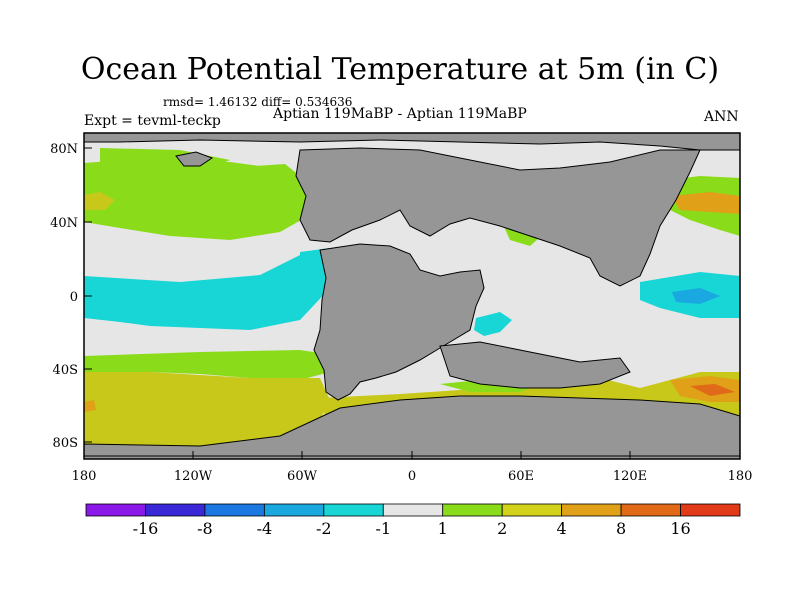  What do you see at coordinates (680, 528) in the screenshot?
I see `colorbar-label: 16` at bounding box center [680, 528].